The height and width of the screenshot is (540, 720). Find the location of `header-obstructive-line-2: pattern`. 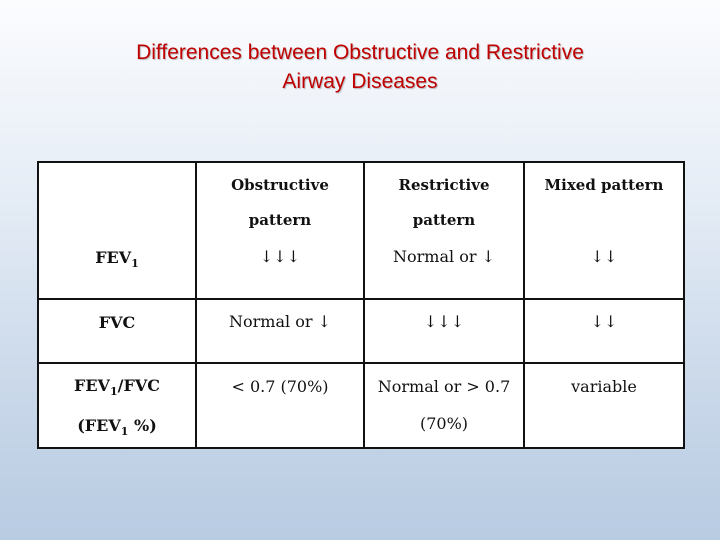

header-obstructive-line-2: pattern is located at coordinates (280, 220).